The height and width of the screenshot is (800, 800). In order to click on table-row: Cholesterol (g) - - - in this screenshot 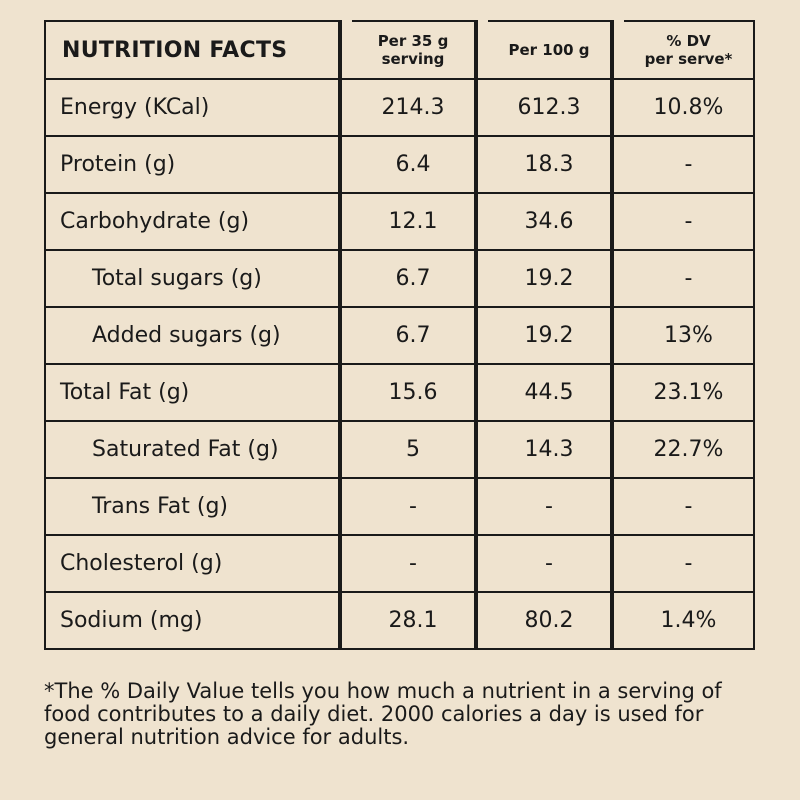, I will do `click(399, 564)`.